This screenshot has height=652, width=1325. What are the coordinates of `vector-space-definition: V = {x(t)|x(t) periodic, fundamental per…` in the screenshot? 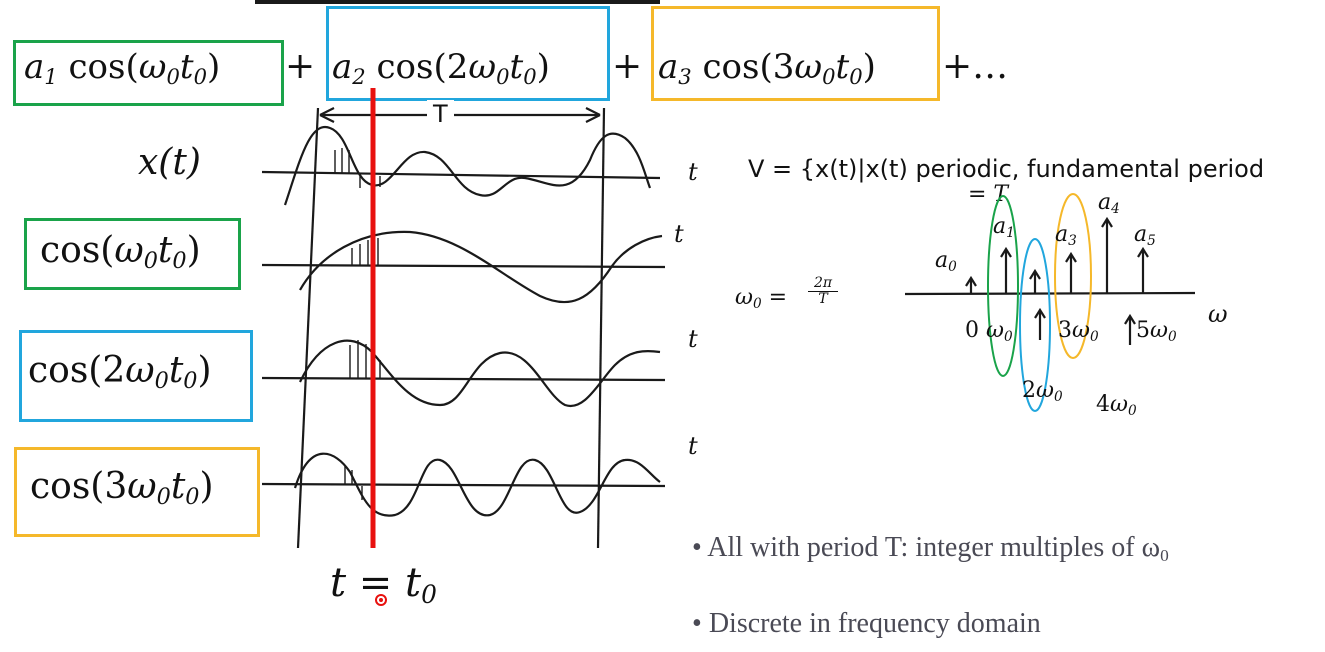 It's located at (1006, 169).